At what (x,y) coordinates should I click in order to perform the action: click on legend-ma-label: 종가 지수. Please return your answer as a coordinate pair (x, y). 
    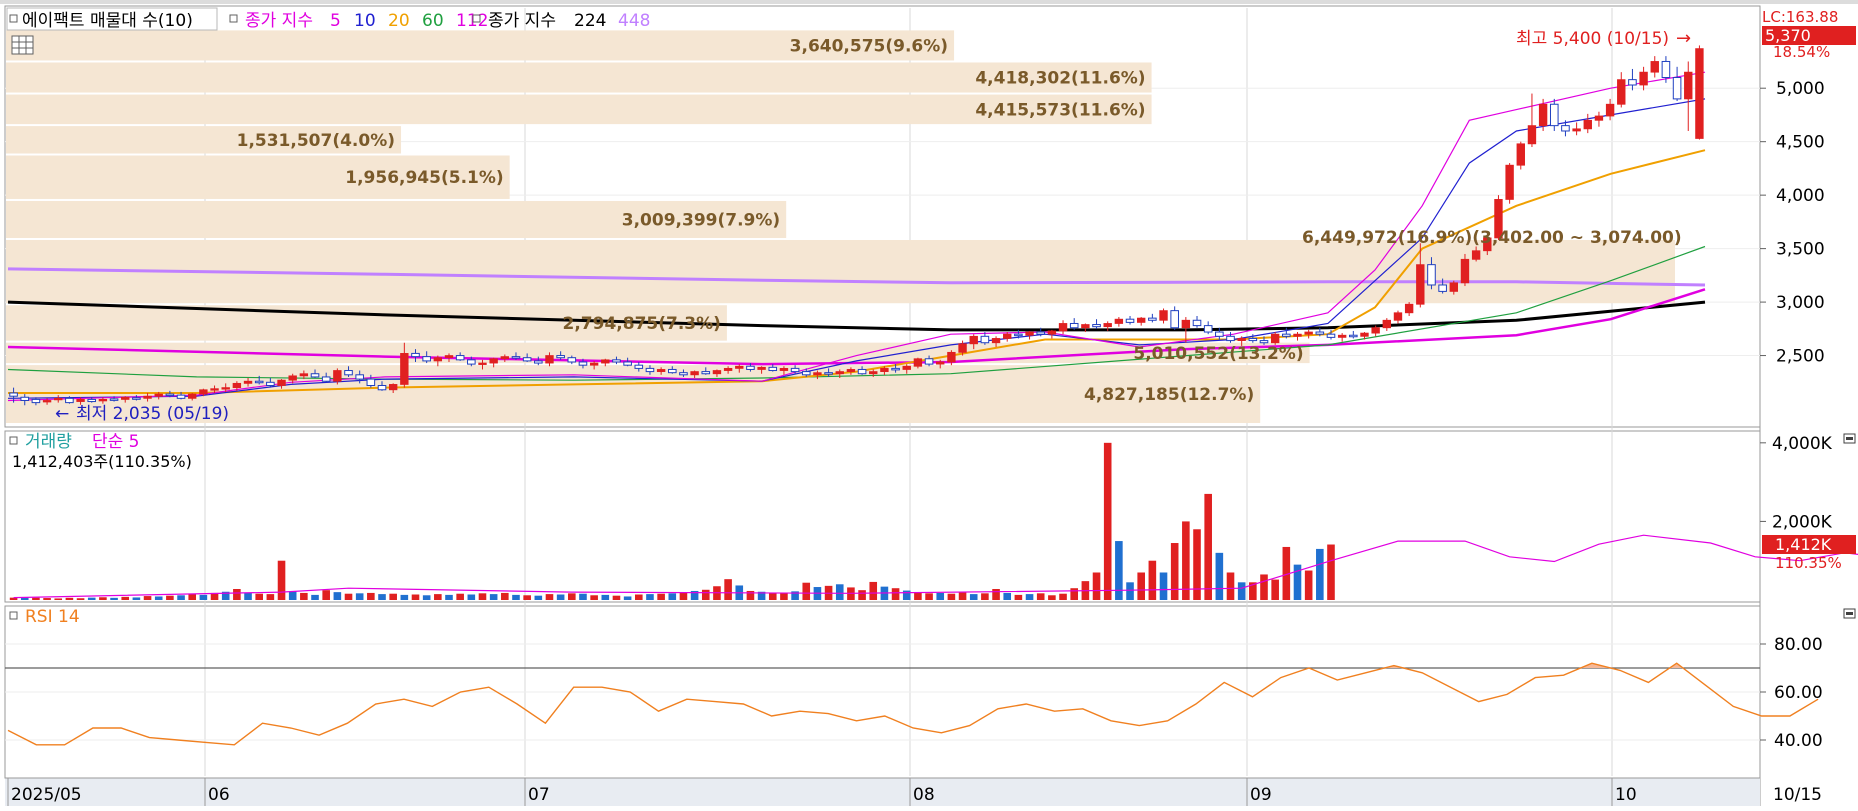
    Looking at the image, I should click on (279, 21).